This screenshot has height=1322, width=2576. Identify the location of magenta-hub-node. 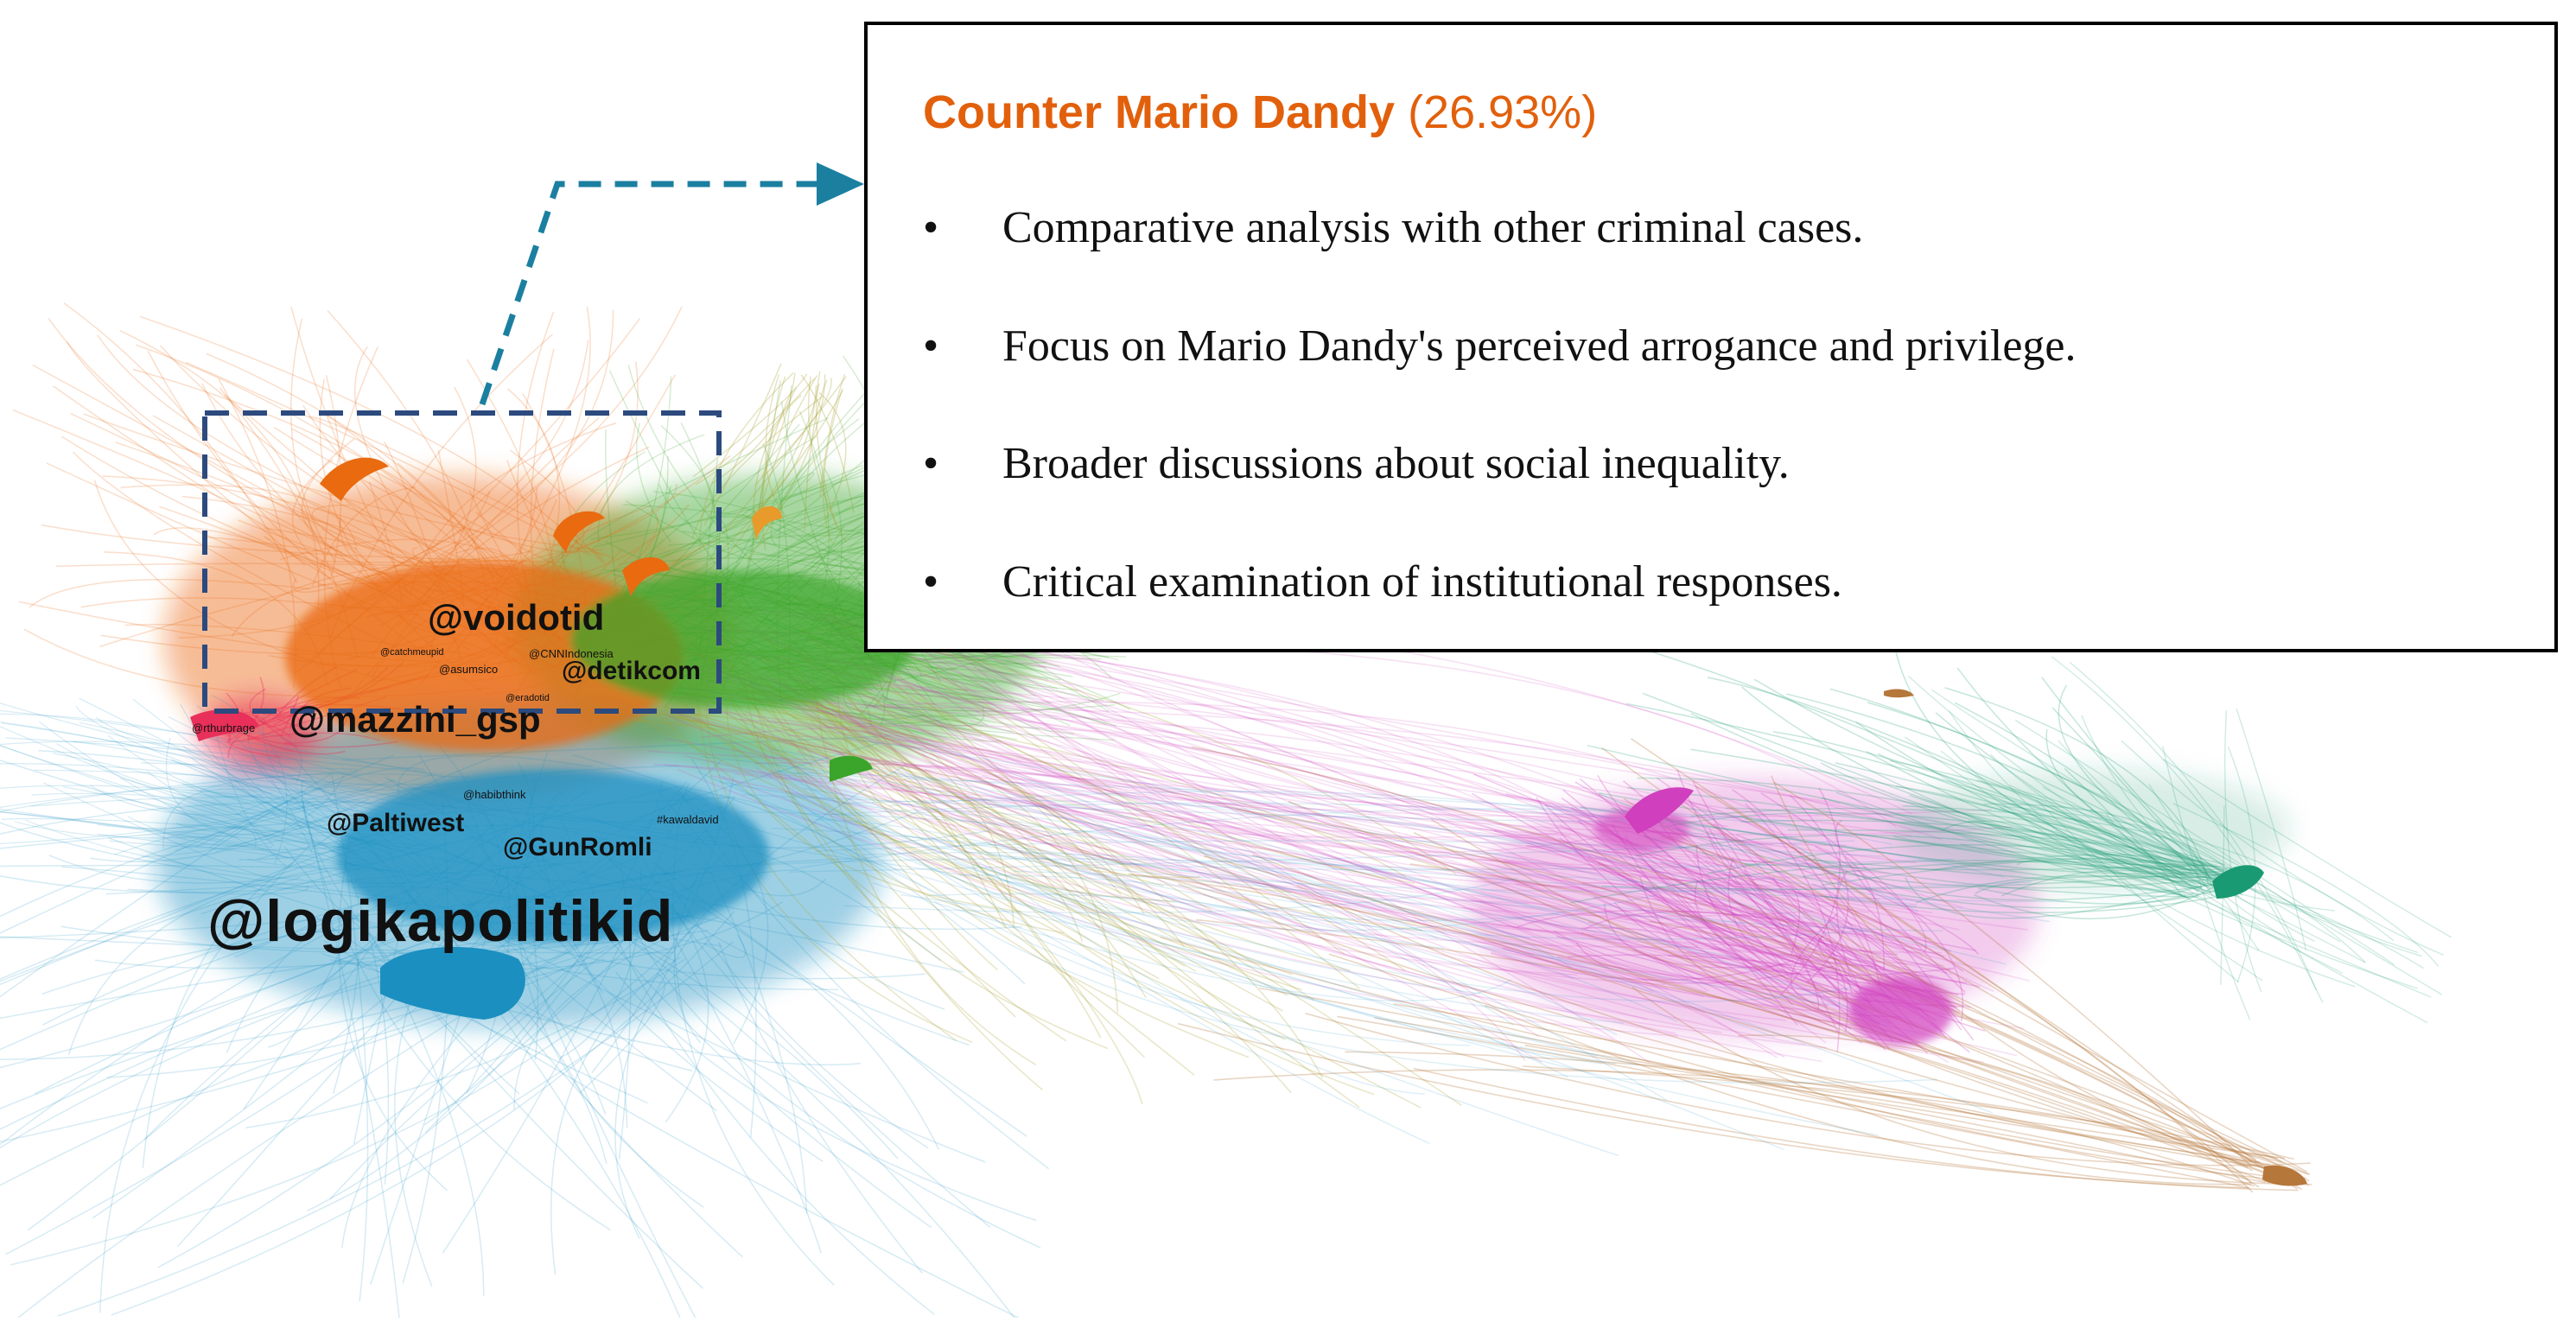
(1660, 810).